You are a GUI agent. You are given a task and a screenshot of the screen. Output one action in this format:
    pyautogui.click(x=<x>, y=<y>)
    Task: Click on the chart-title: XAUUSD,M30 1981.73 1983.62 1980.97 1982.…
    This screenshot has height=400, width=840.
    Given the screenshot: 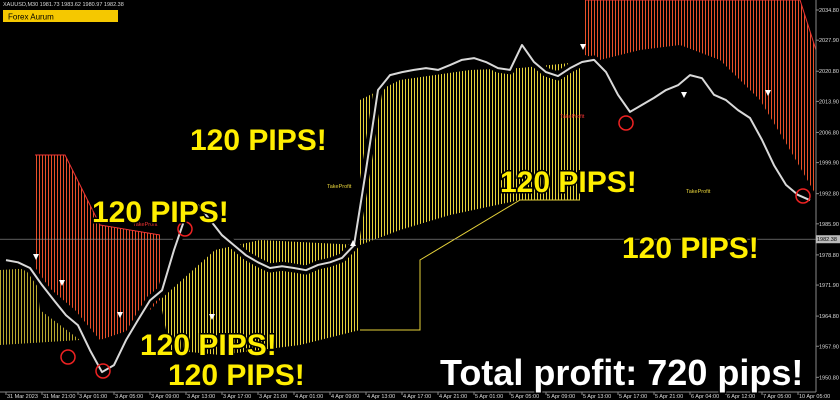 What is the action you would take?
    pyautogui.click(x=63, y=5)
    